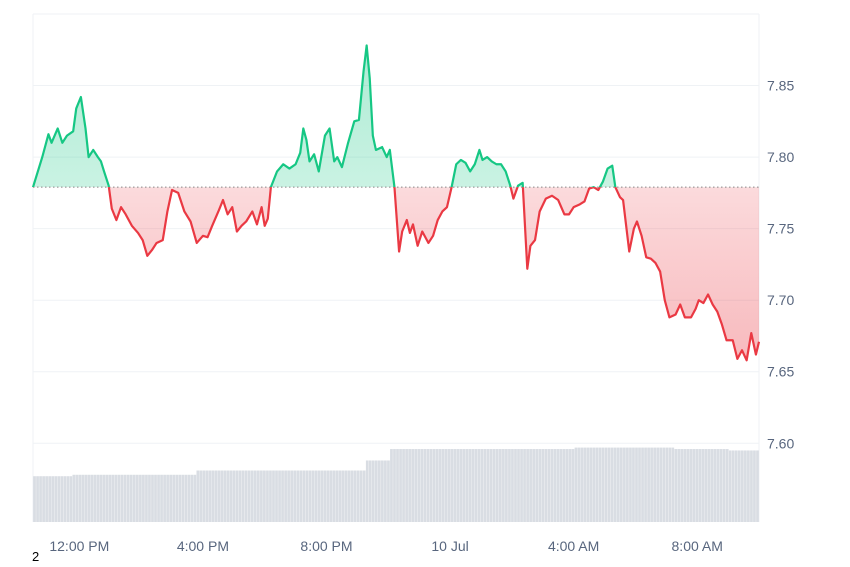  What do you see at coordinates (79, 546) in the screenshot?
I see `x-tick-label: 12:00 PM` at bounding box center [79, 546].